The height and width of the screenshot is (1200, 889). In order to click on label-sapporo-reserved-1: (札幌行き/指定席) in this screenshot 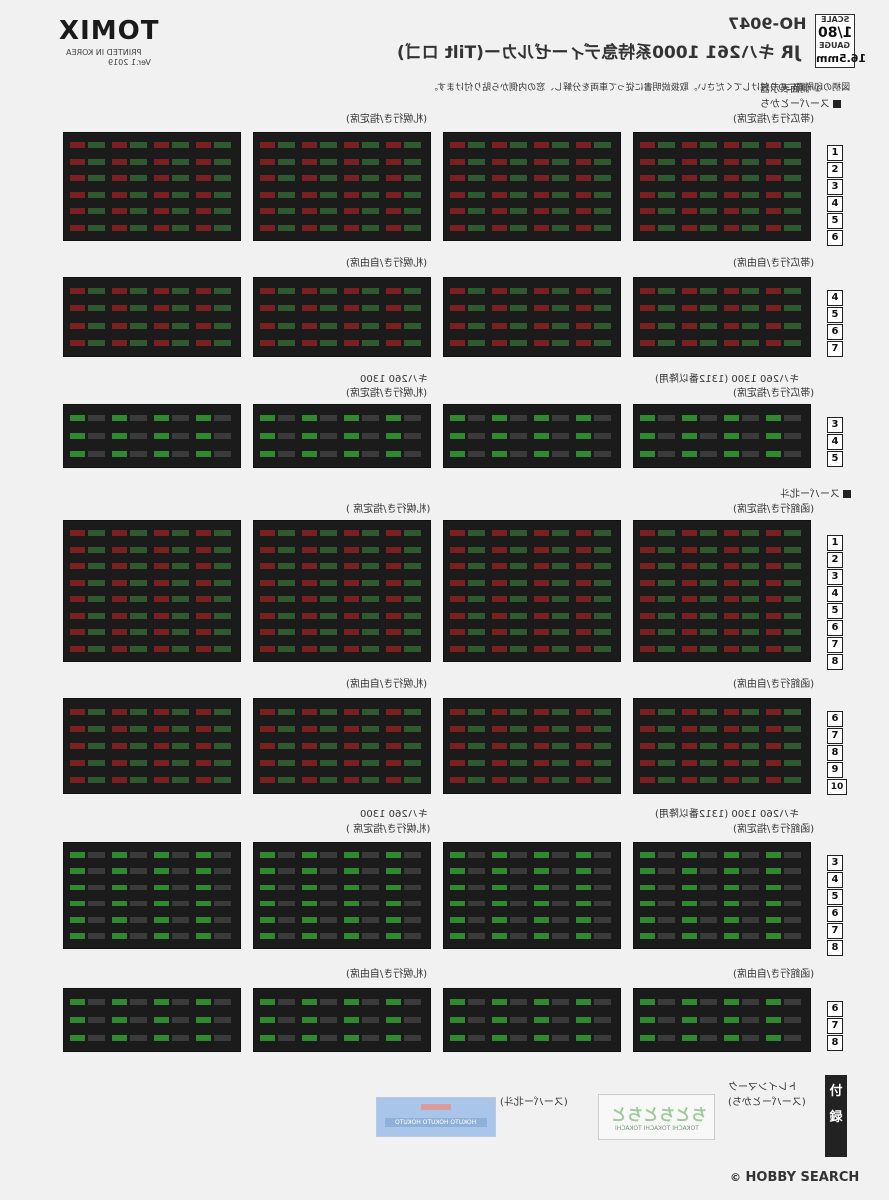, I will do `click(386, 117)`.